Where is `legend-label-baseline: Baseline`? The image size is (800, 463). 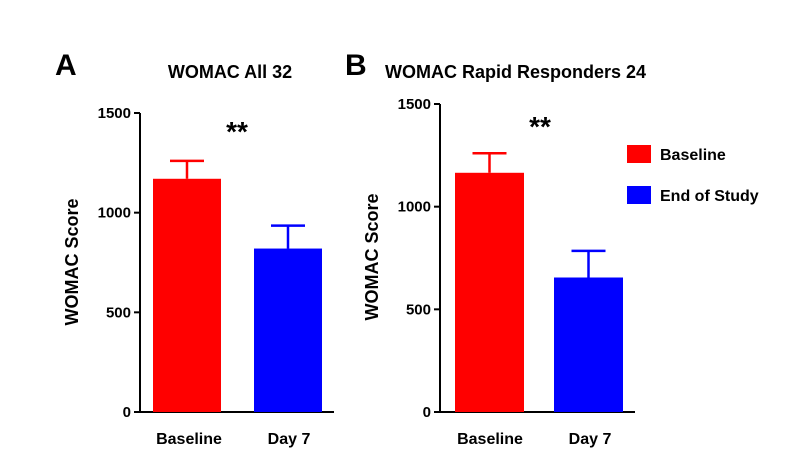 legend-label-baseline: Baseline is located at coordinates (693, 155).